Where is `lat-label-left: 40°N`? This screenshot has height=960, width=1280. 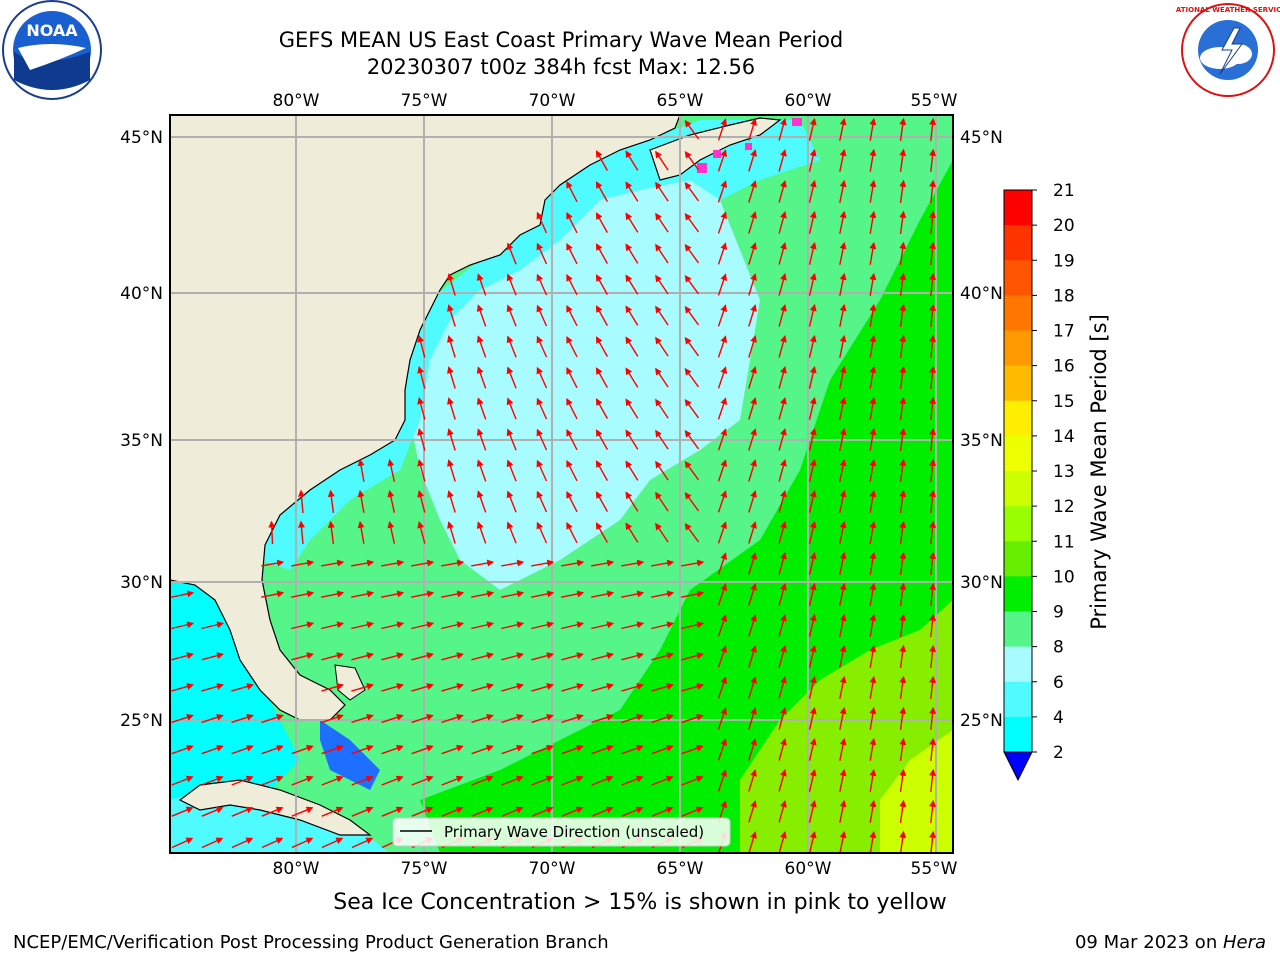
lat-label-left: 40°N is located at coordinates (141, 294).